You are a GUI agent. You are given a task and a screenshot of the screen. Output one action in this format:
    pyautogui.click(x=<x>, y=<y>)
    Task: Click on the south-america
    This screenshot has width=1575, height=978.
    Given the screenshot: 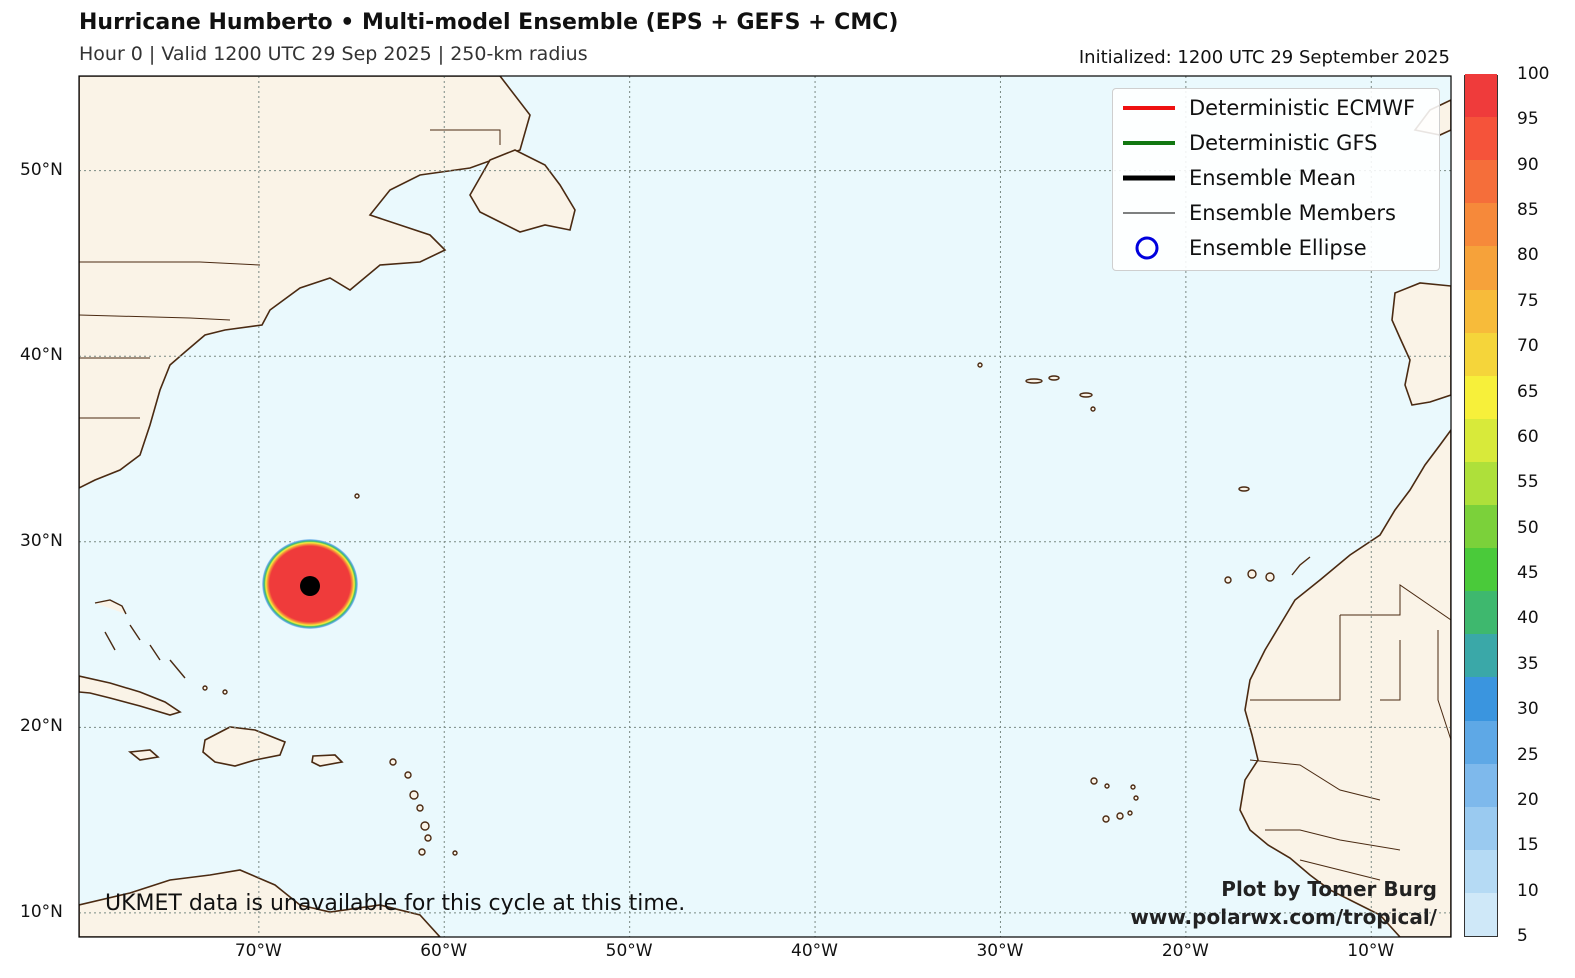 What is the action you would take?
    pyautogui.click(x=260, y=903)
    